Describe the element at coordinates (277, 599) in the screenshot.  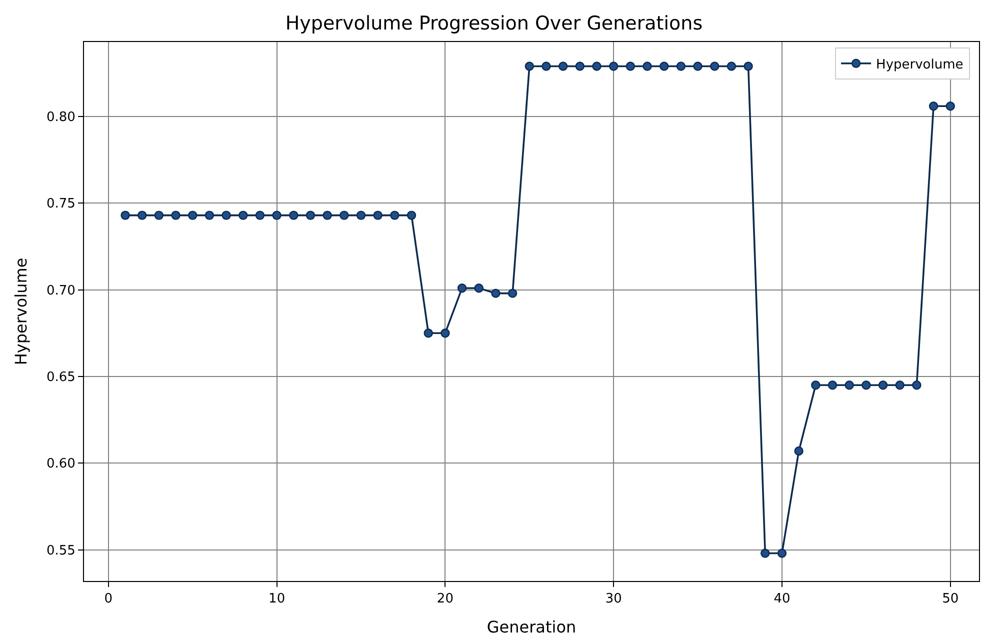
I see `x-tick-label: 10` at that location.